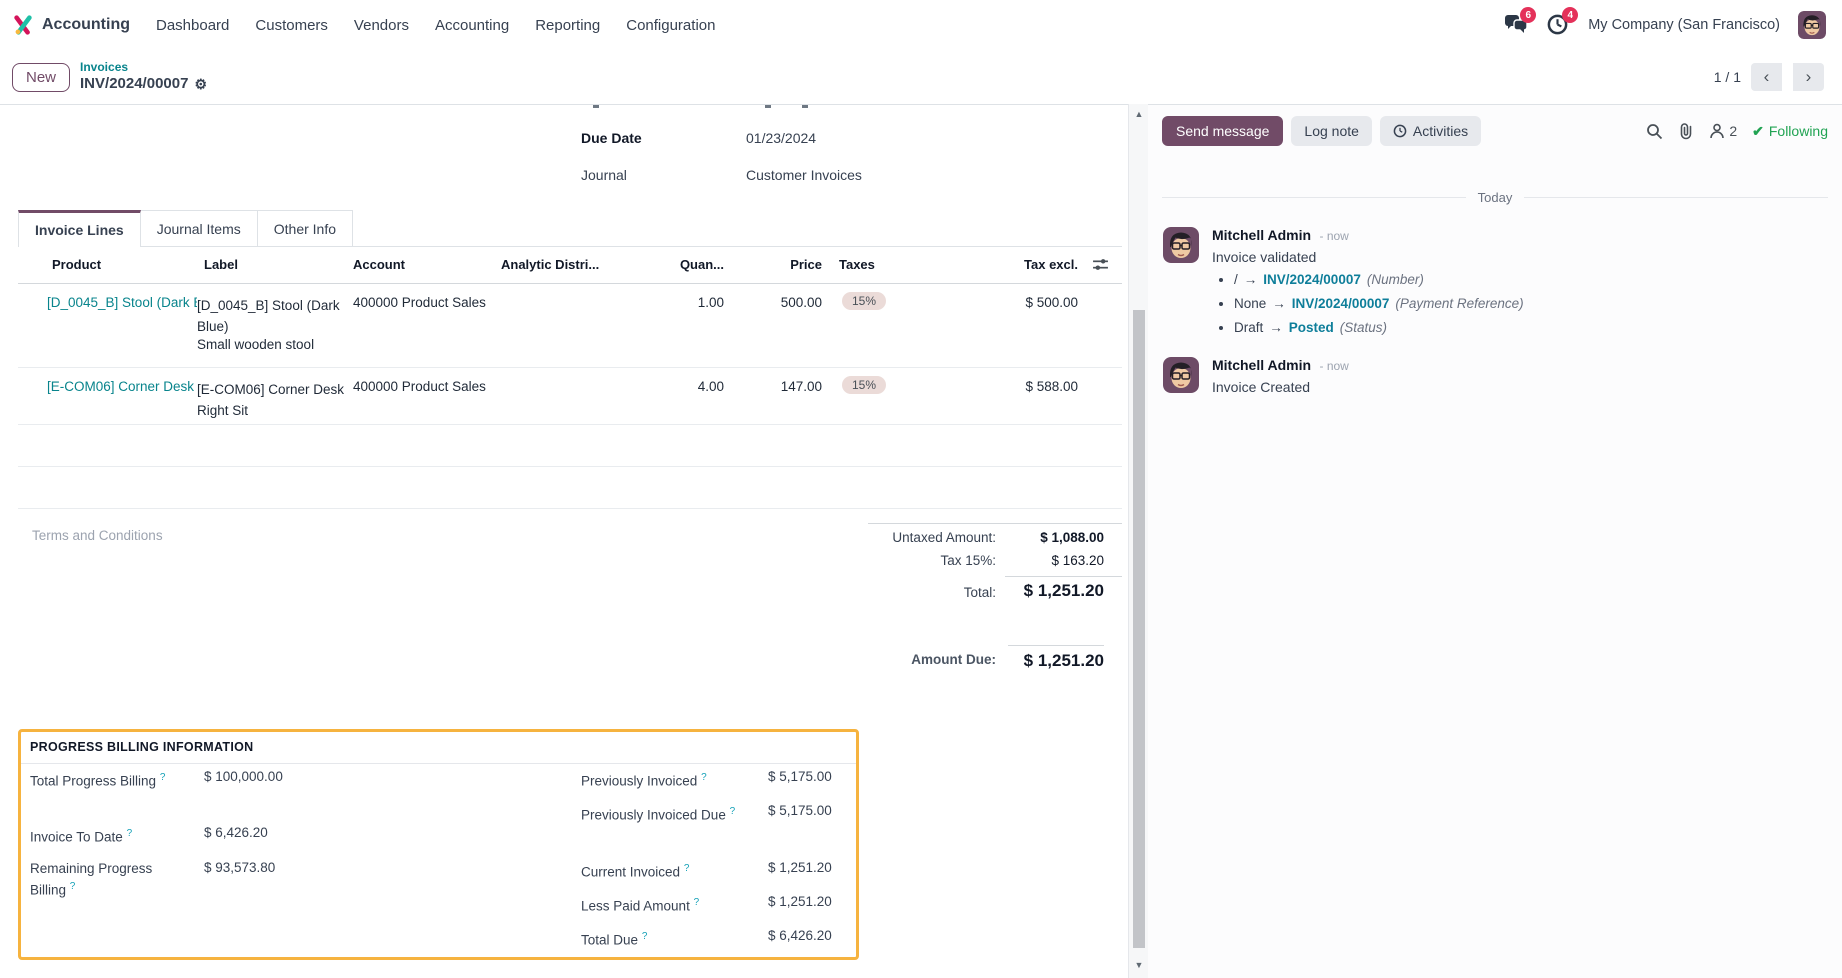 The height and width of the screenshot is (978, 1842). What do you see at coordinates (1100, 264) in the screenshot?
I see `optional-columns-icon` at bounding box center [1100, 264].